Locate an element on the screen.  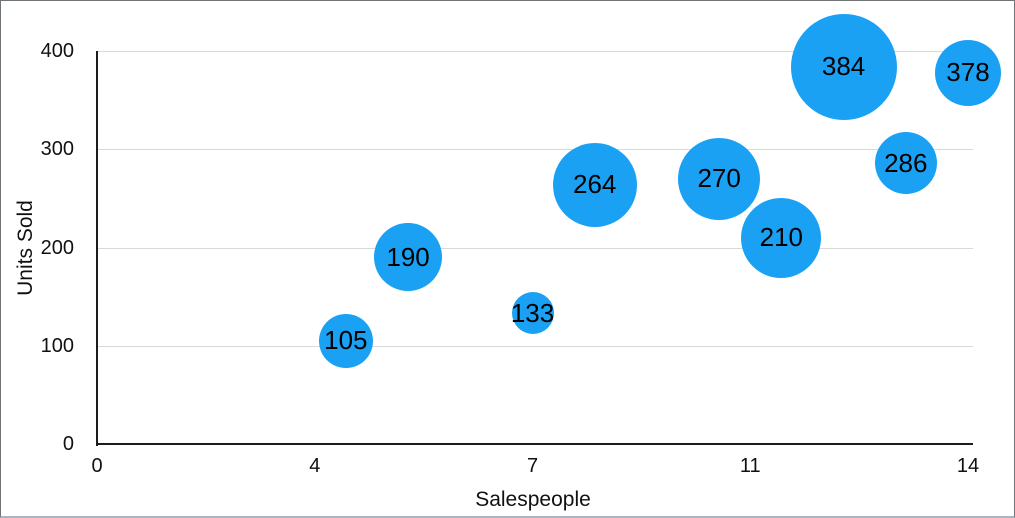
bubble-378: 378 is located at coordinates (968, 72).